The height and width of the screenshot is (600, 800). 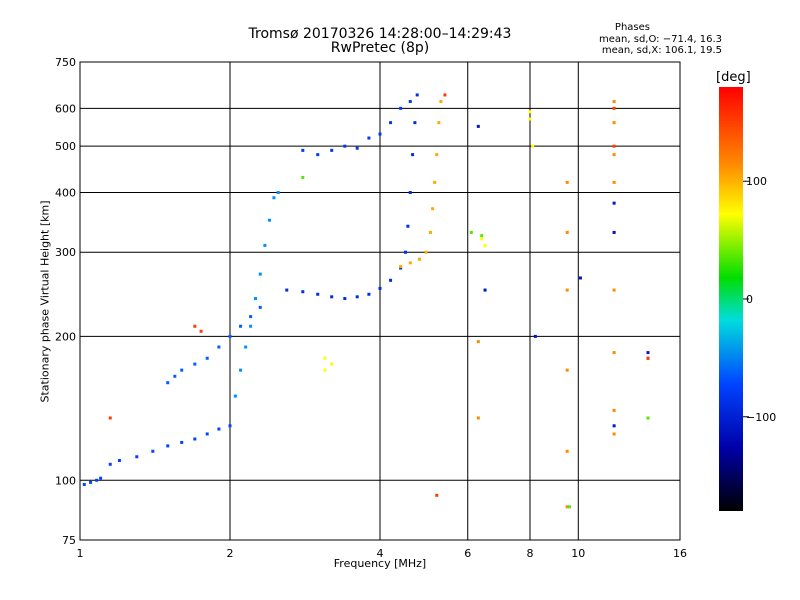 I want to click on y-axis-label: Stationary phase Virtual Height [km], so click(x=45, y=301).